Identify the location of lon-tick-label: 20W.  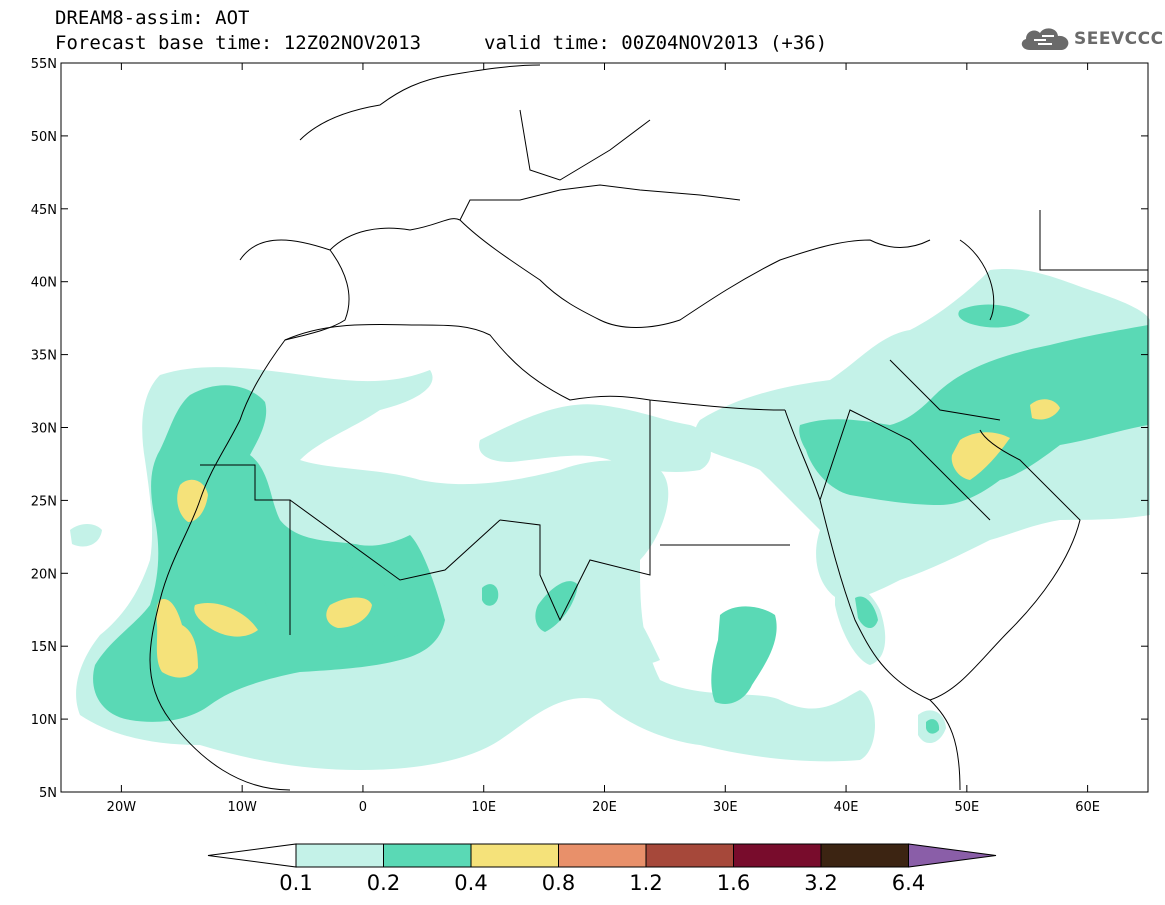
(122, 807).